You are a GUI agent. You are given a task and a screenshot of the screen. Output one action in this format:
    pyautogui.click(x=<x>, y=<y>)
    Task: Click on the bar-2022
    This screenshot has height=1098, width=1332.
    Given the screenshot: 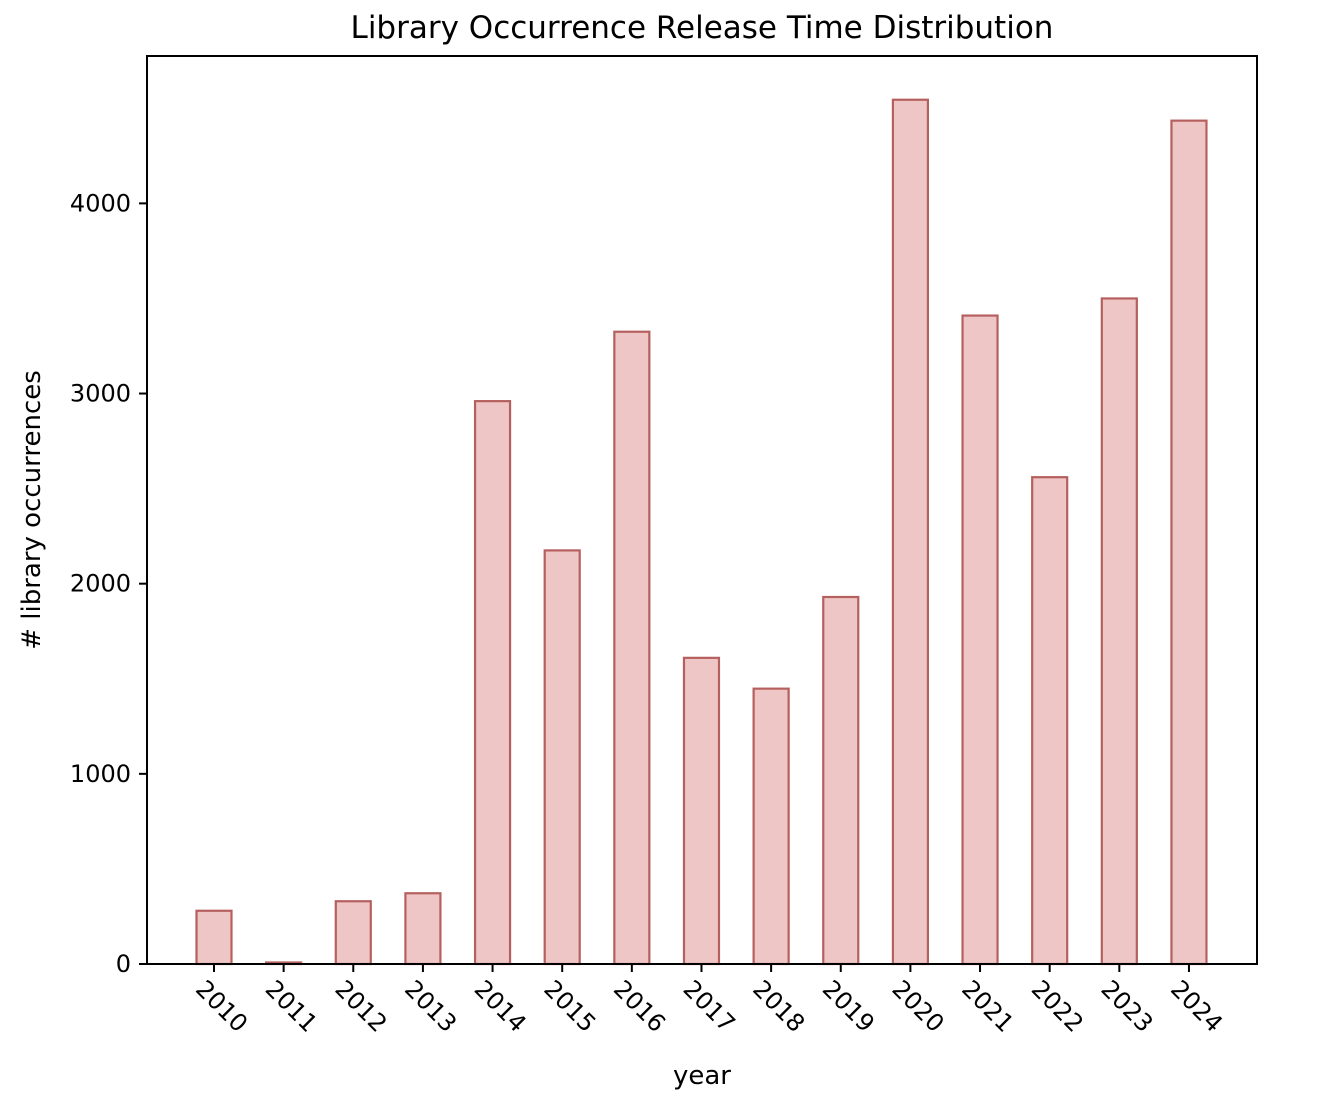 What is the action you would take?
    pyautogui.click(x=1050, y=721)
    